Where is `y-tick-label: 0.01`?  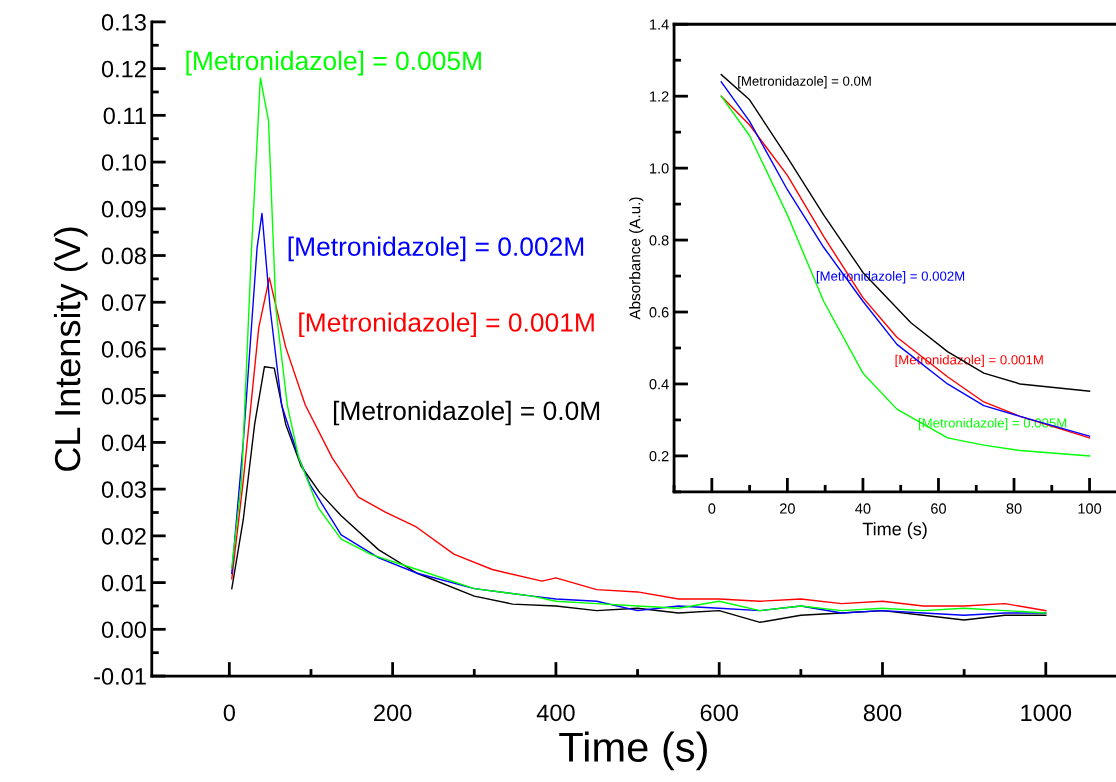
y-tick-label: 0.01 is located at coordinates (123, 583).